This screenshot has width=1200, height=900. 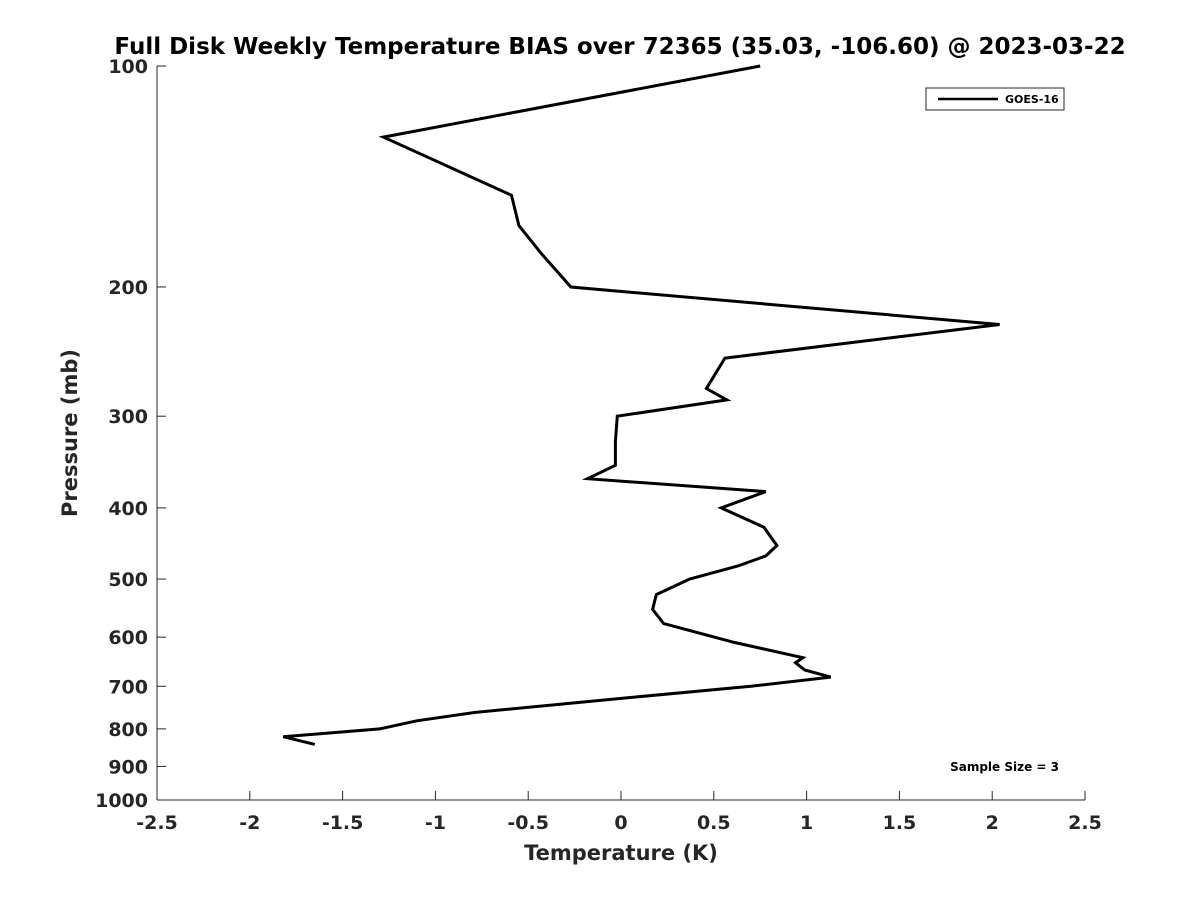 I want to click on y-tick-label: 500, so click(x=128, y=580).